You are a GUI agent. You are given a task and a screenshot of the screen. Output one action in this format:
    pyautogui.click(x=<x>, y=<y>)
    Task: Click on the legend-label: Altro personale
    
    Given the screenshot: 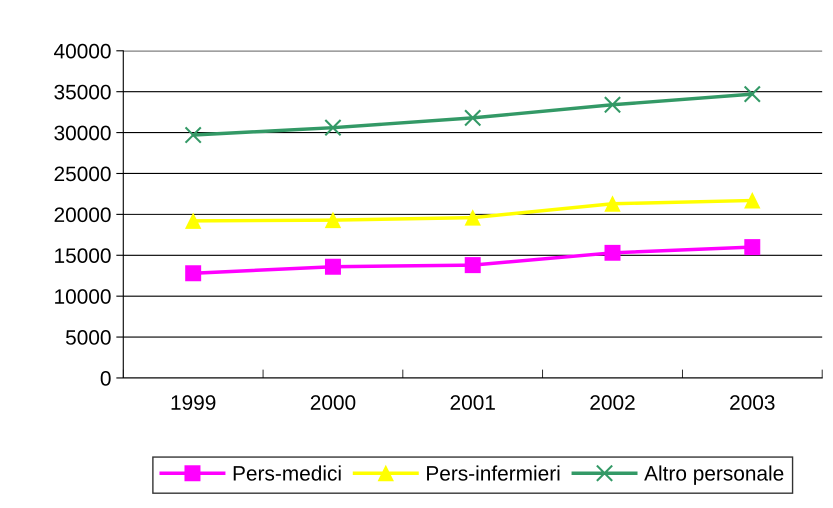 What is the action you would take?
    pyautogui.click(x=714, y=475)
    